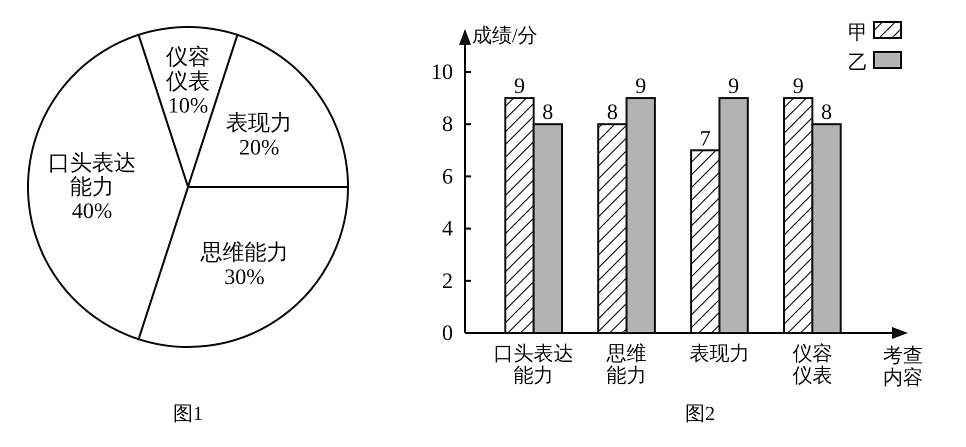 Image resolution: width=966 pixels, height=447 pixels. What do you see at coordinates (92, 174) in the screenshot?
I see `slice-label: 口头表达能力` at bounding box center [92, 174].